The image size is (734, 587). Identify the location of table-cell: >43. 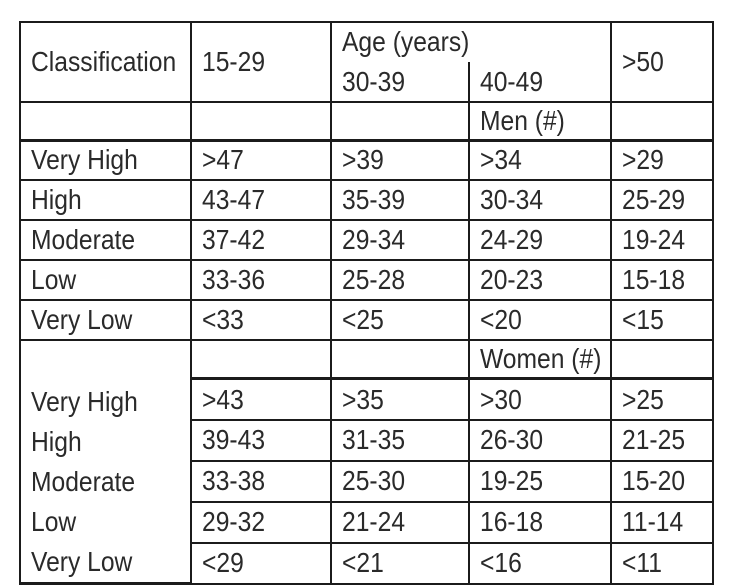
(261, 399).